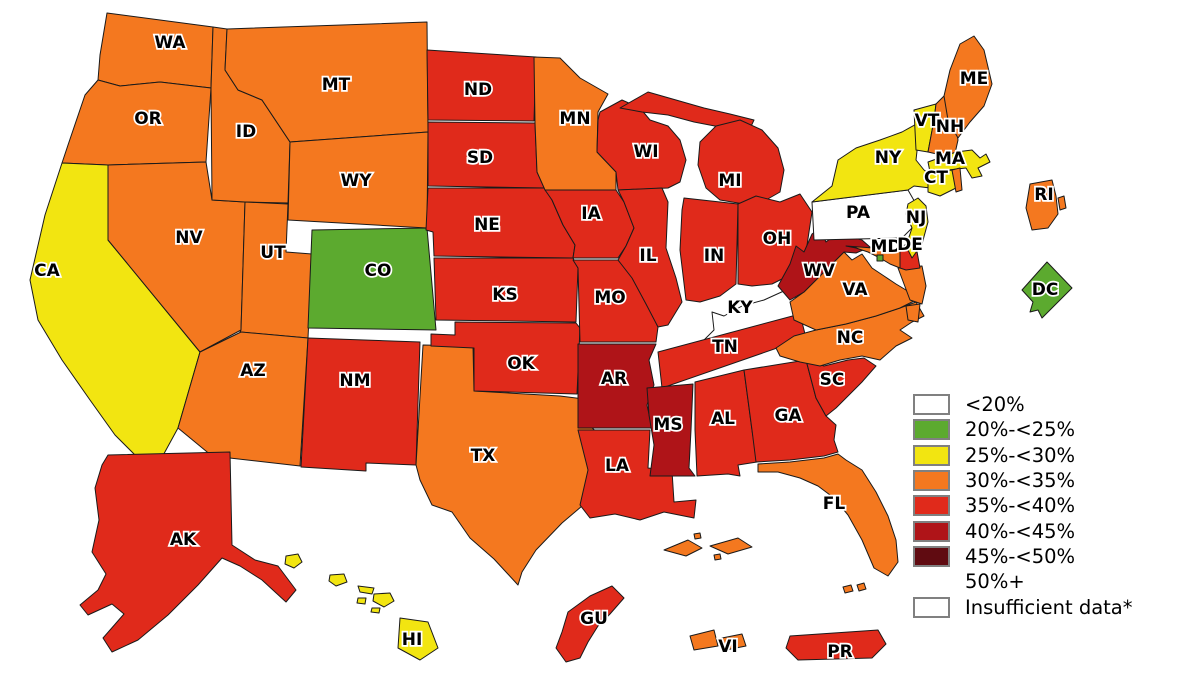  What do you see at coordinates (252, 371) in the screenshot?
I see `state-label-AZ: AZ` at bounding box center [252, 371].